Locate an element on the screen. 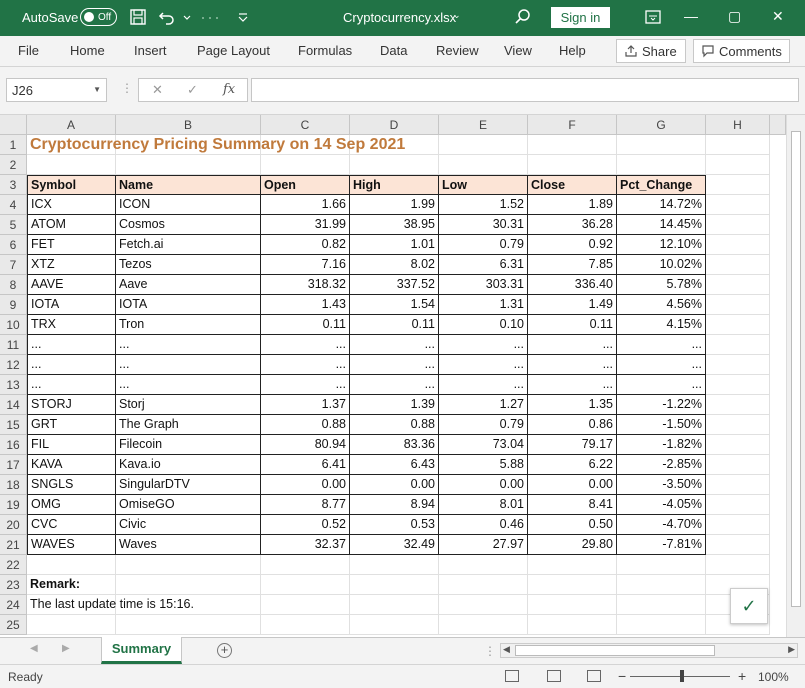 The height and width of the screenshot is (688, 805). page-break-view-icon is located at coordinates (594, 676).